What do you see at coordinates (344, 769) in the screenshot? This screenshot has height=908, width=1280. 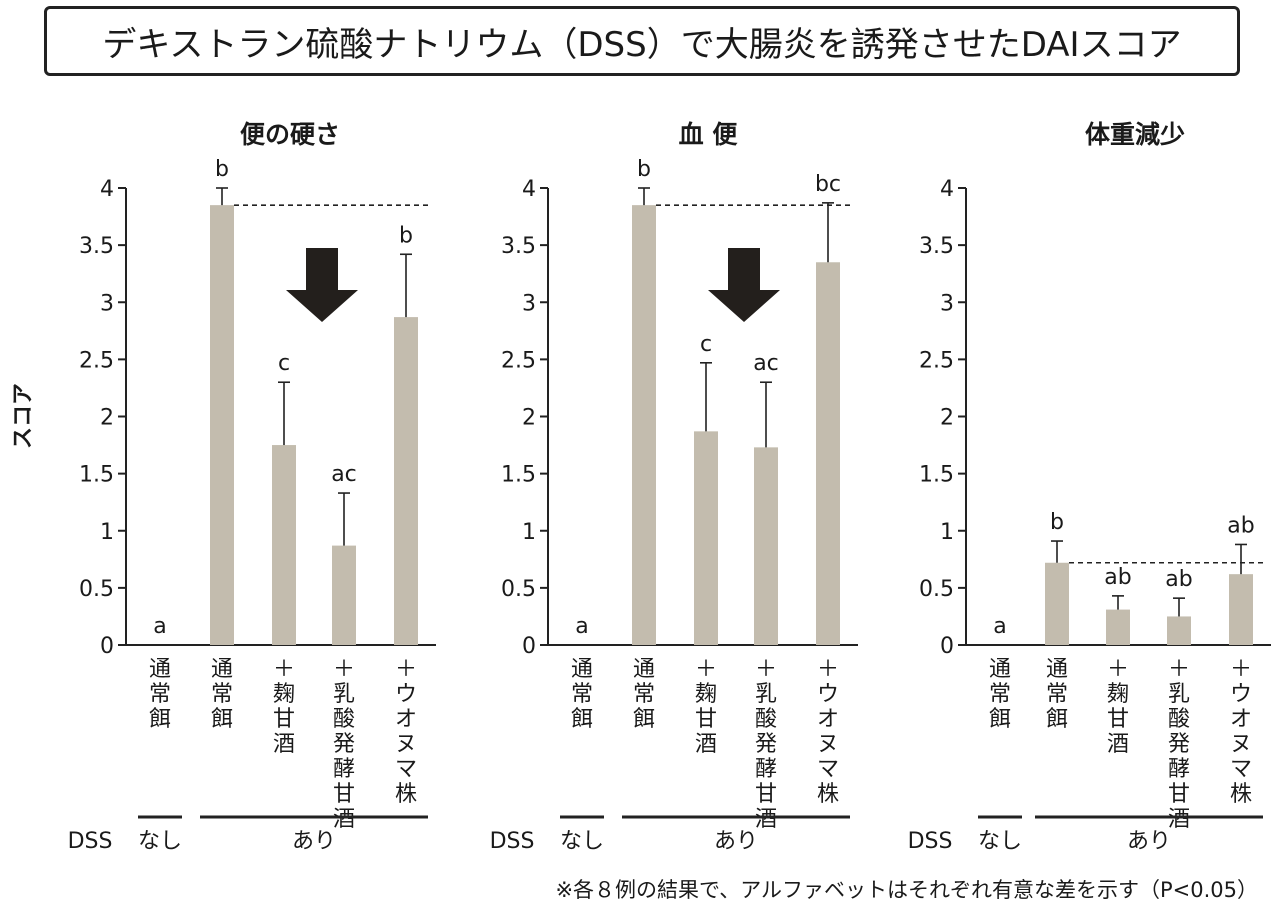 I see `category-label-char: 酵` at bounding box center [344, 769].